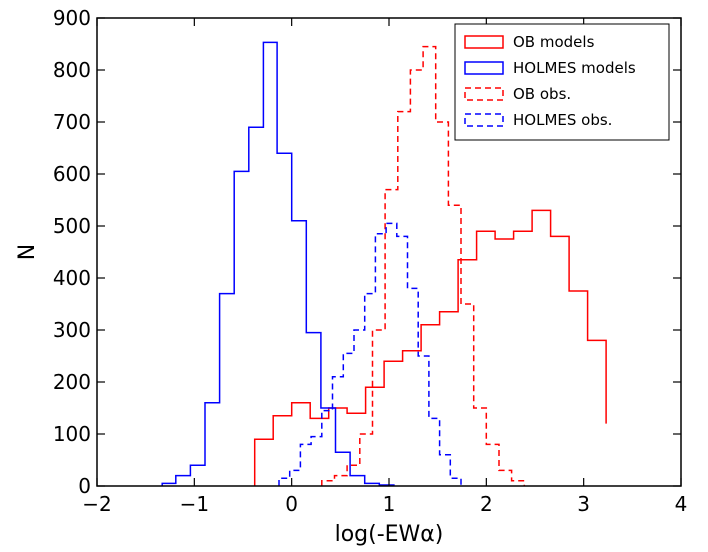 This screenshot has width=708, height=552. I want to click on x-tick-label: −1, so click(194, 504).